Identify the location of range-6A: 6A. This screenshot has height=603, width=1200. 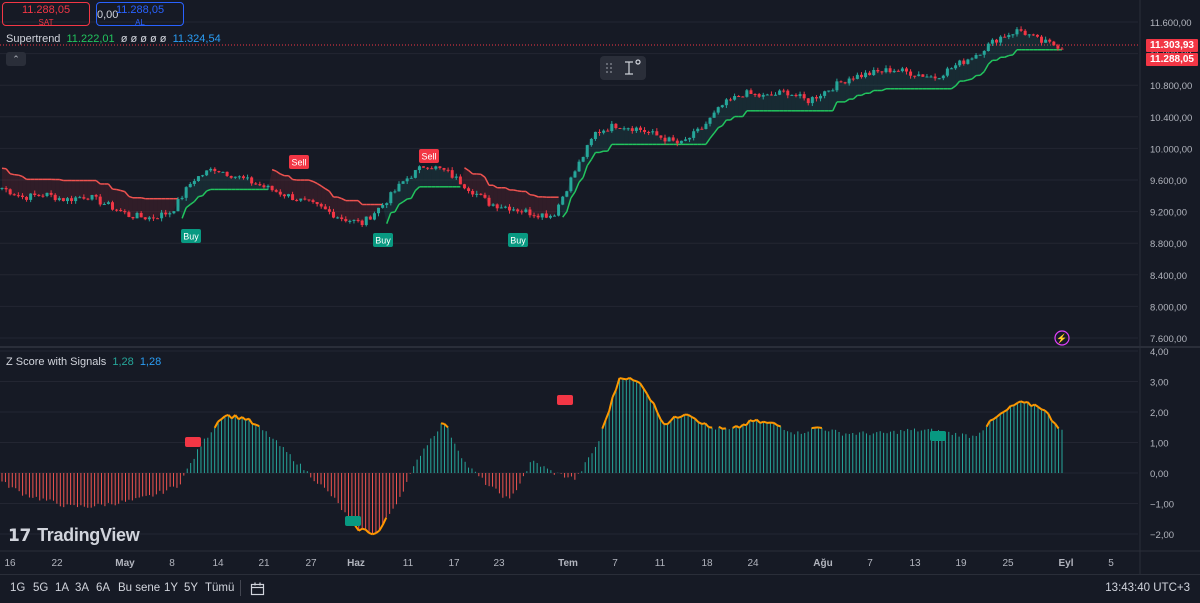
(103, 588).